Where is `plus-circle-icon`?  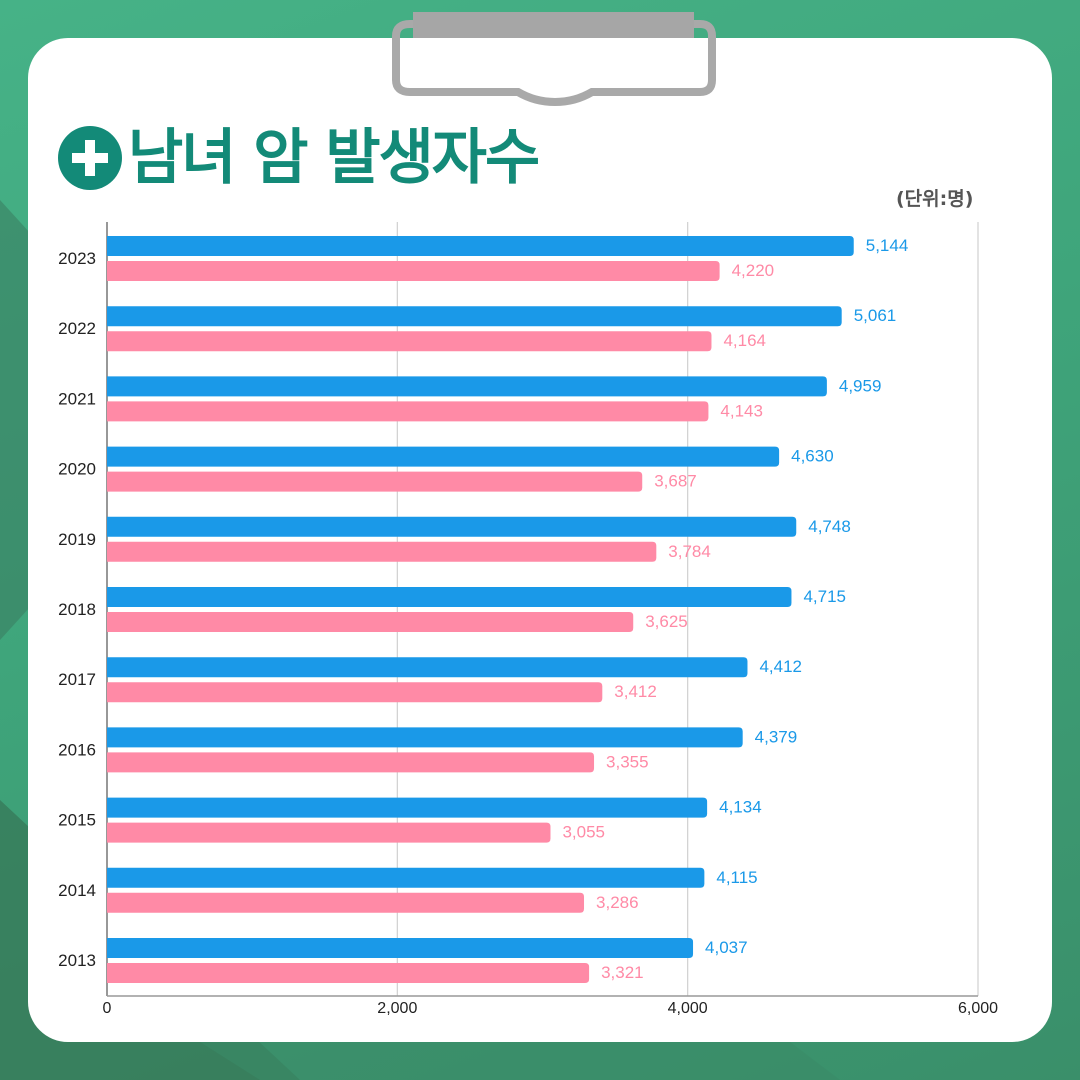 plus-circle-icon is located at coordinates (90, 158).